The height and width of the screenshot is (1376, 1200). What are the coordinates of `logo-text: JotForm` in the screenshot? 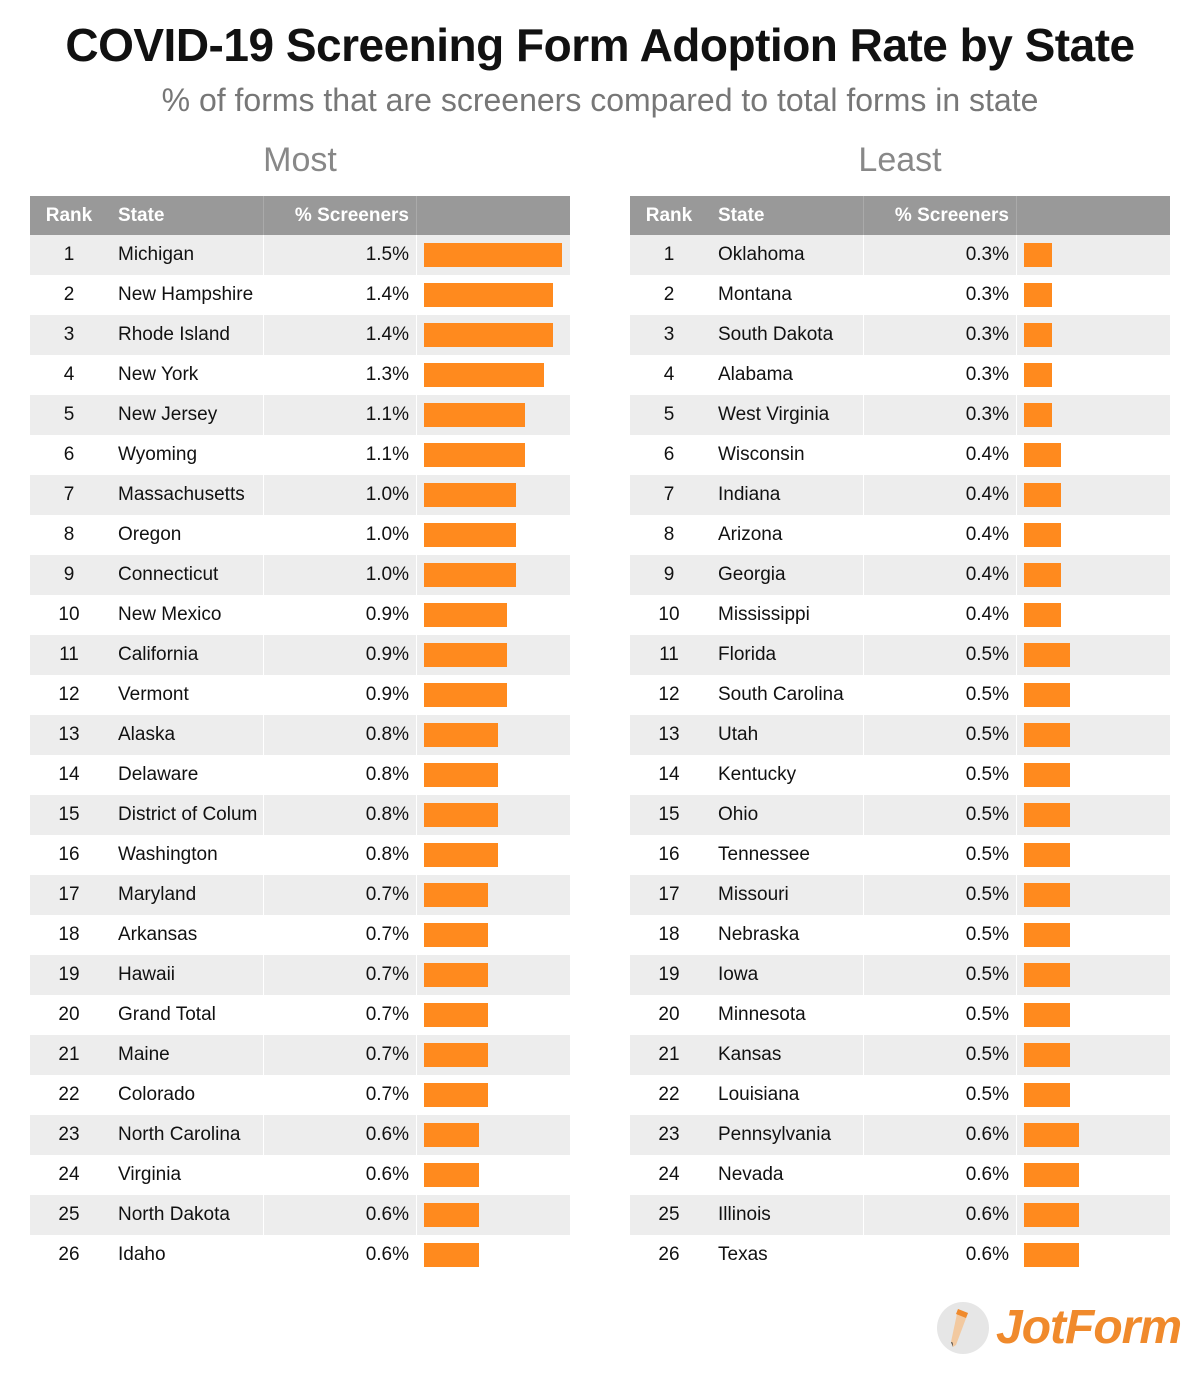 It's located at (1089, 1327).